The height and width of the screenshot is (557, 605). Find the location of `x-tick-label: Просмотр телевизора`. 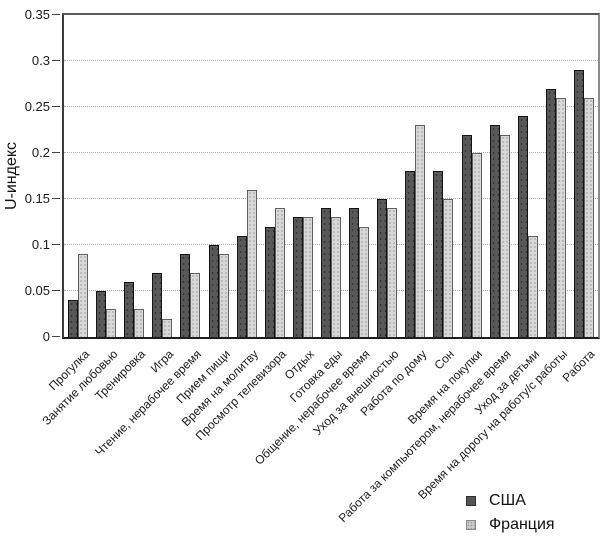

x-tick-label: Просмотр телевизора is located at coordinates (240, 395).